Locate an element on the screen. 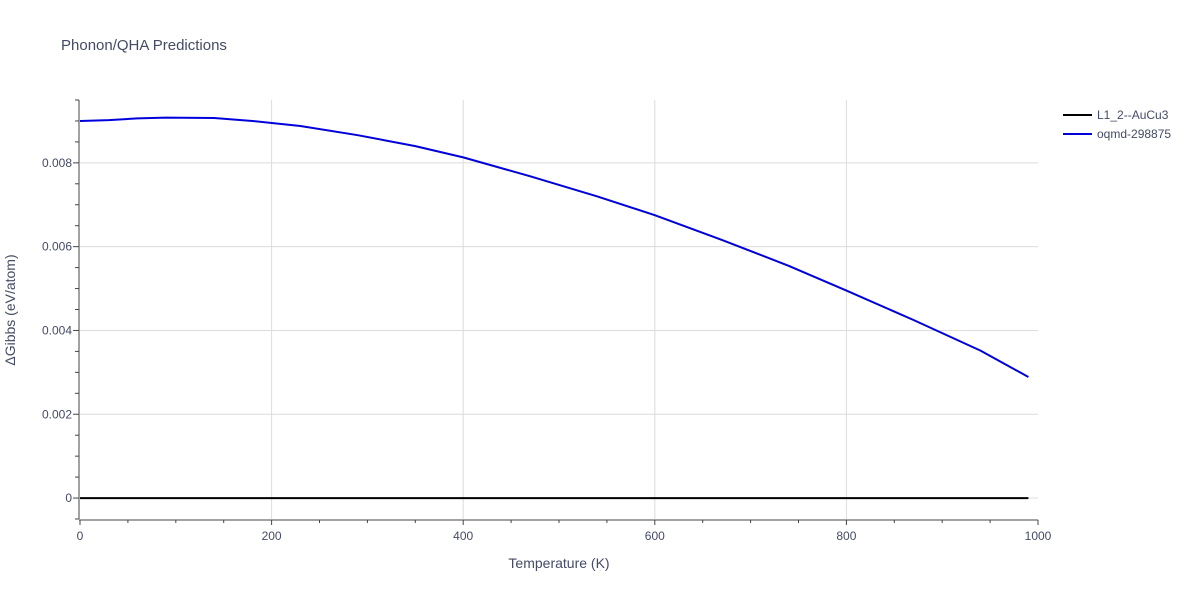 This screenshot has width=1200, height=600. y-axis-title: ΔGibbs (eV/atom) is located at coordinates (10, 309).